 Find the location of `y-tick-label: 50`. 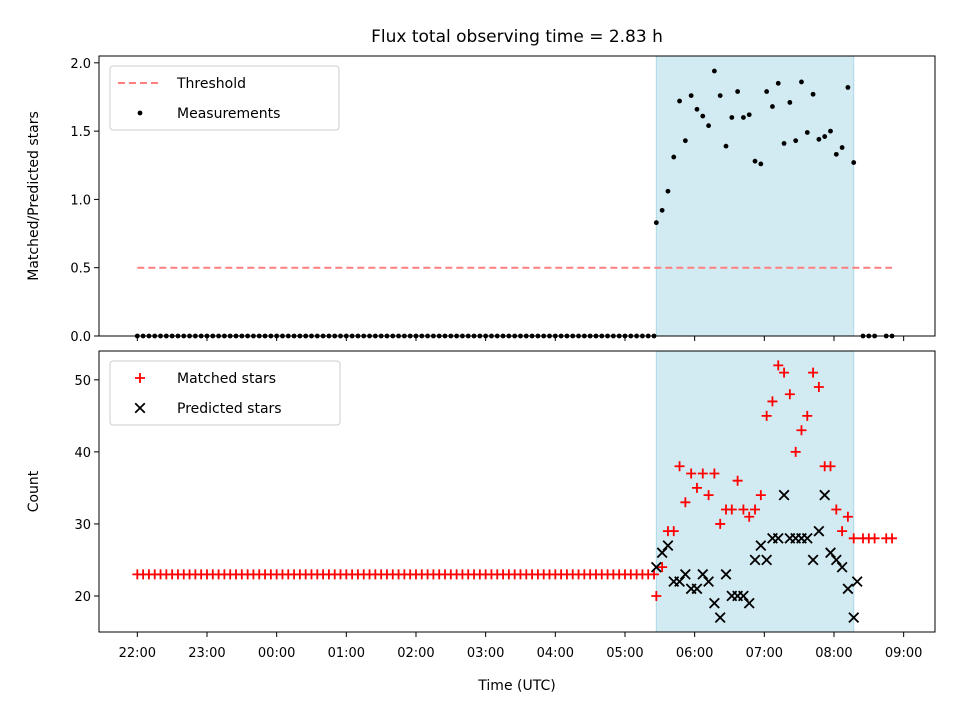

y-tick-label: 50 is located at coordinates (82, 381).